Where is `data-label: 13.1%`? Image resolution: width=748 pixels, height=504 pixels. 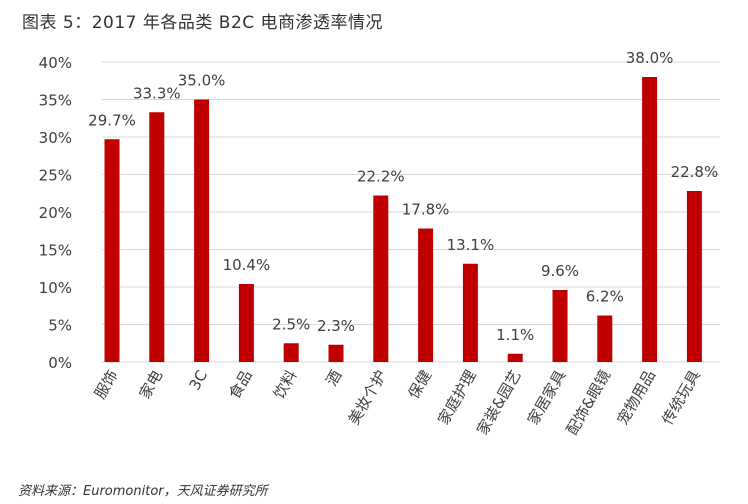
data-label: 13.1% is located at coordinates (471, 245).